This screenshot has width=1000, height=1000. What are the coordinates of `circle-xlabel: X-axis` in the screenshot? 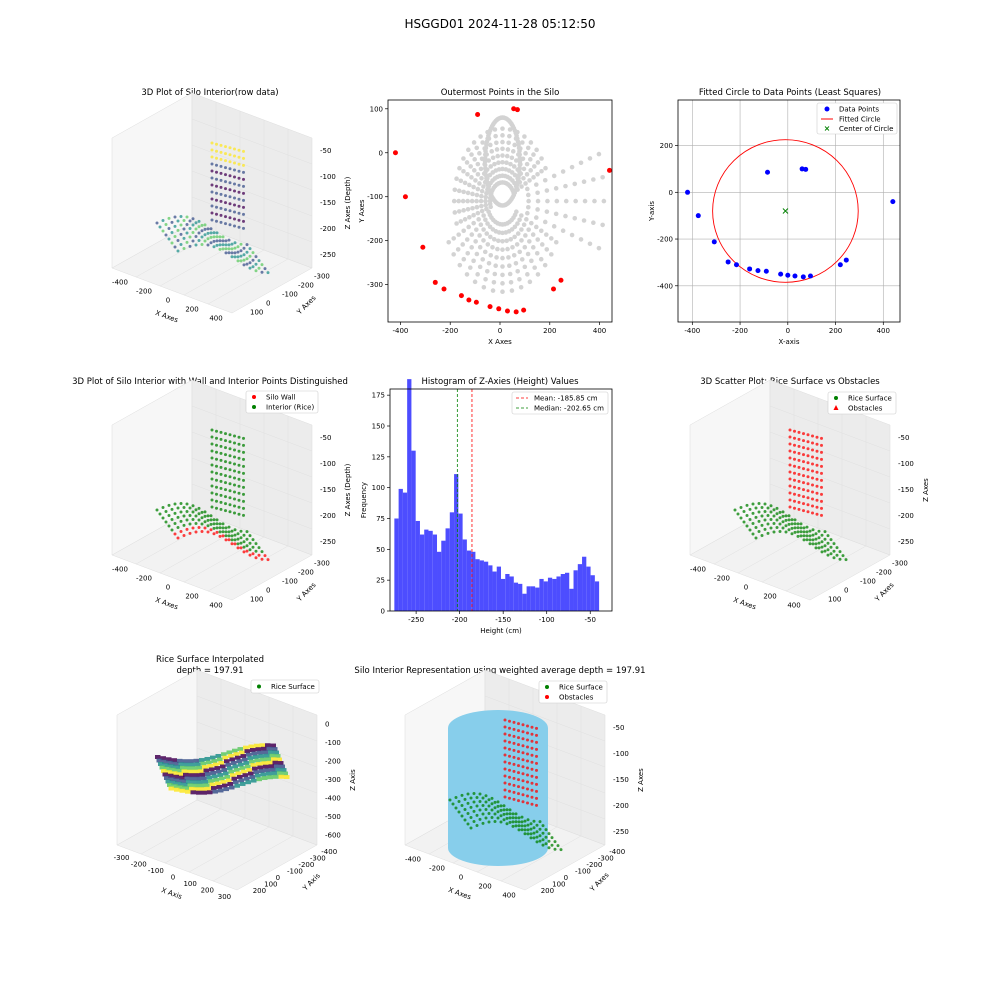 It's located at (789, 342).